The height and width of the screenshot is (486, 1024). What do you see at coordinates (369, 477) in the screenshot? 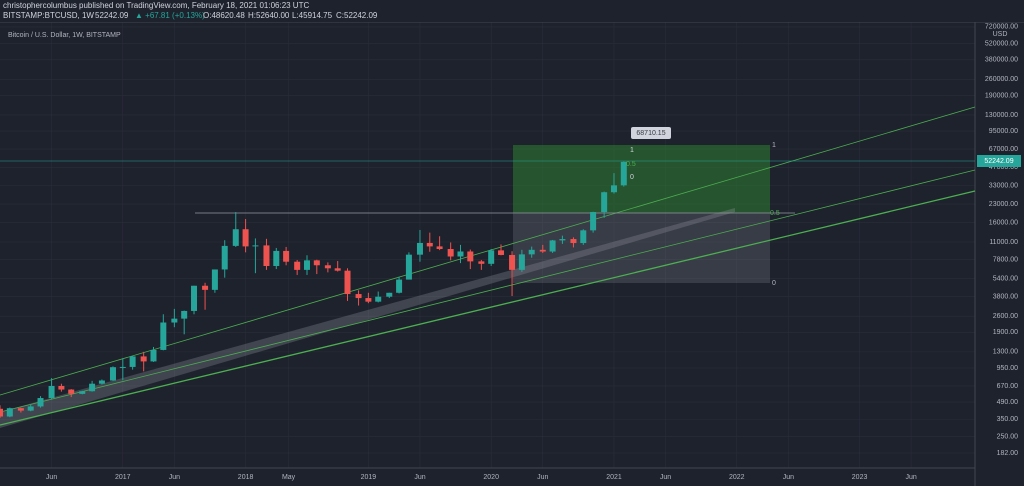
I see `x-tick-label: 2019` at bounding box center [369, 477].